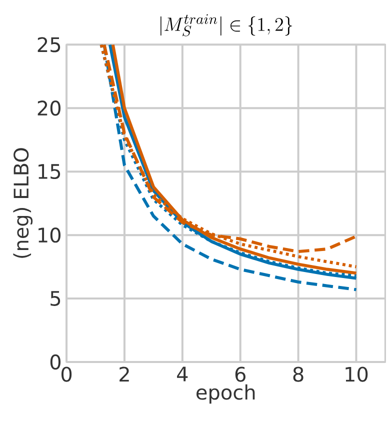 The width and height of the screenshot is (390, 423). What do you see at coordinates (298, 374) in the screenshot?
I see `x-tick-label: 8` at bounding box center [298, 374].